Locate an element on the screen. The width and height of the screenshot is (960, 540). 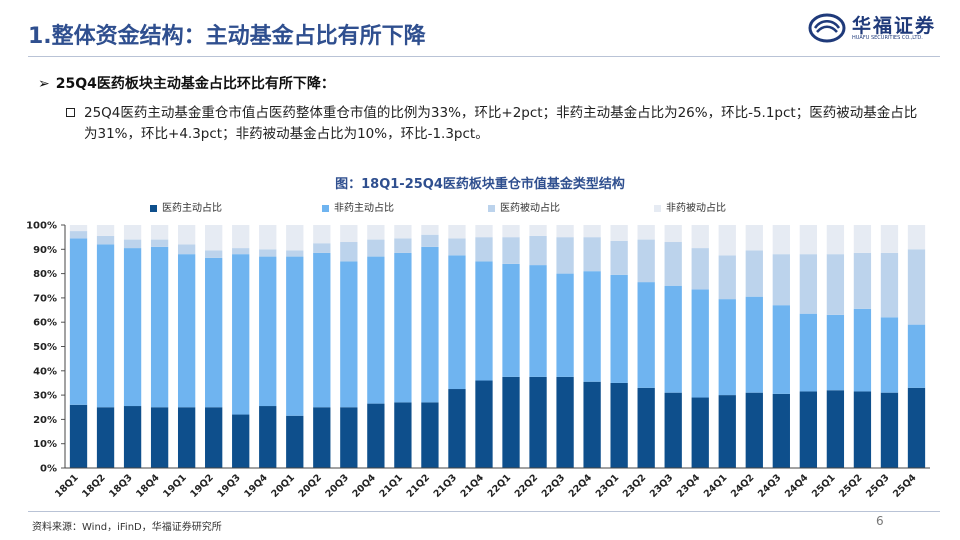
x-tick-label: 19Q1 is located at coordinates (175, 486).